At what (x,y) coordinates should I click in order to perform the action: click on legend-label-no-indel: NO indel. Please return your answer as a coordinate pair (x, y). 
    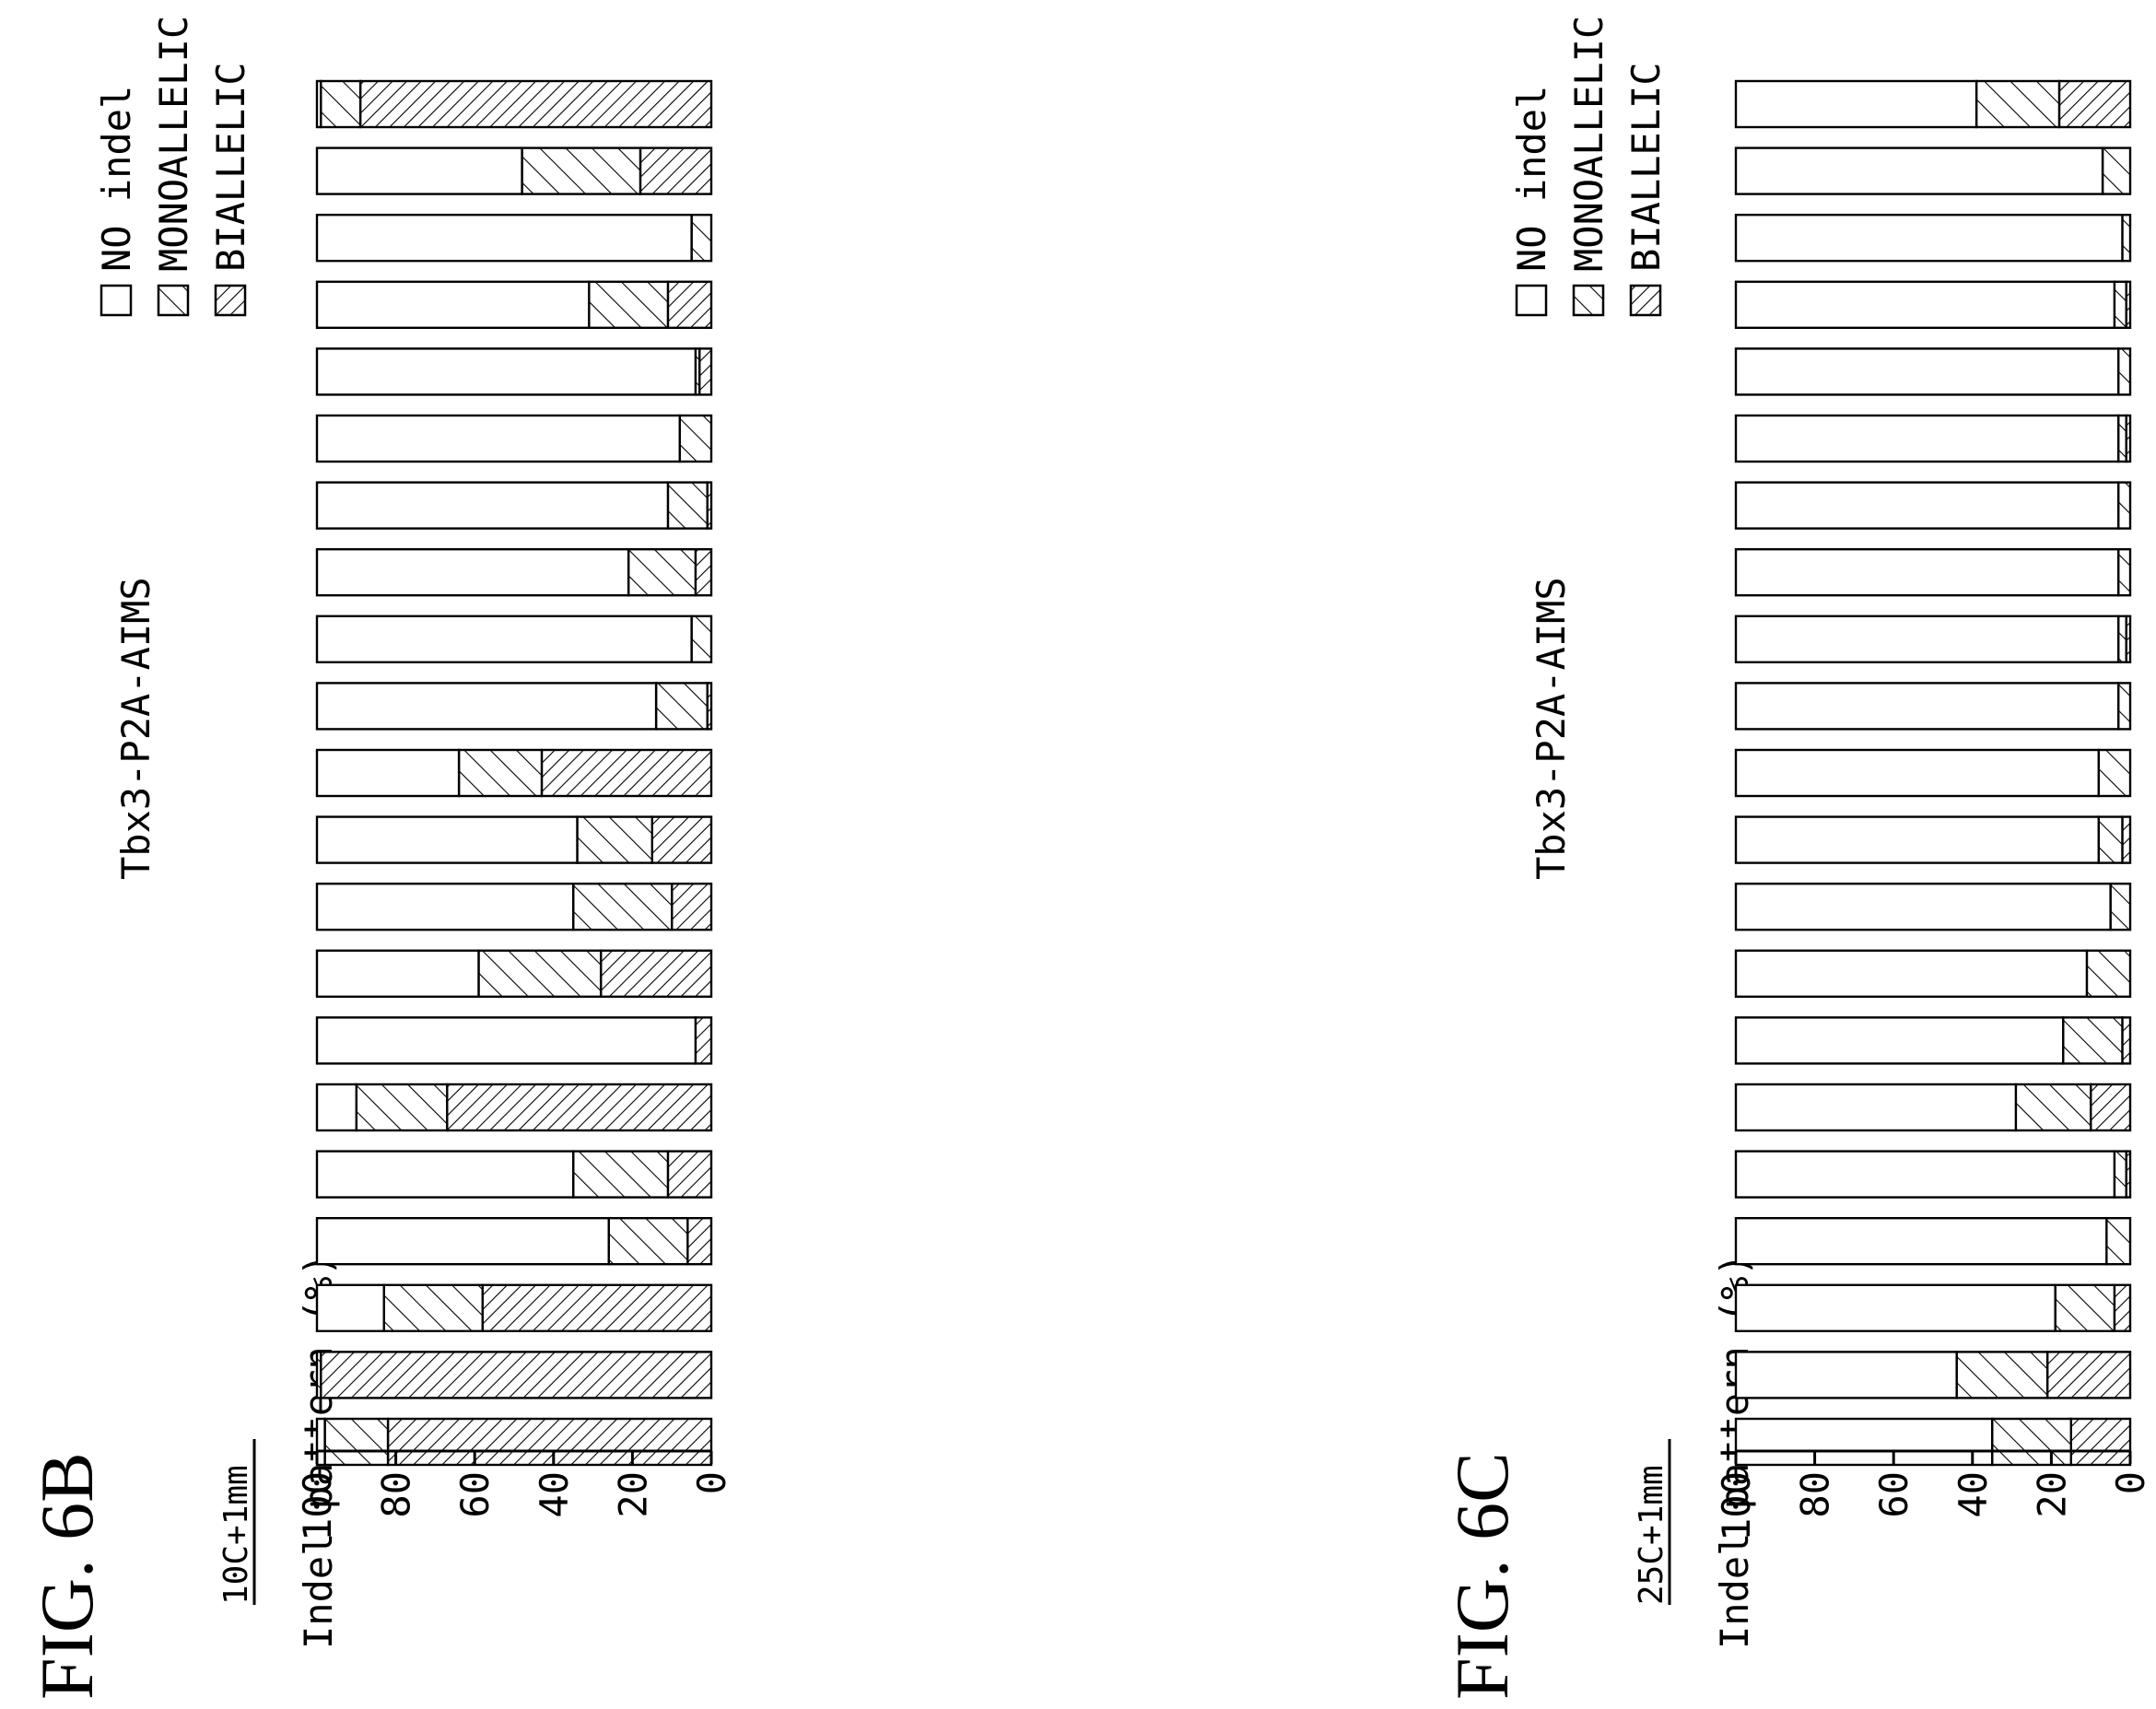
    Looking at the image, I should click on (1531, 179).